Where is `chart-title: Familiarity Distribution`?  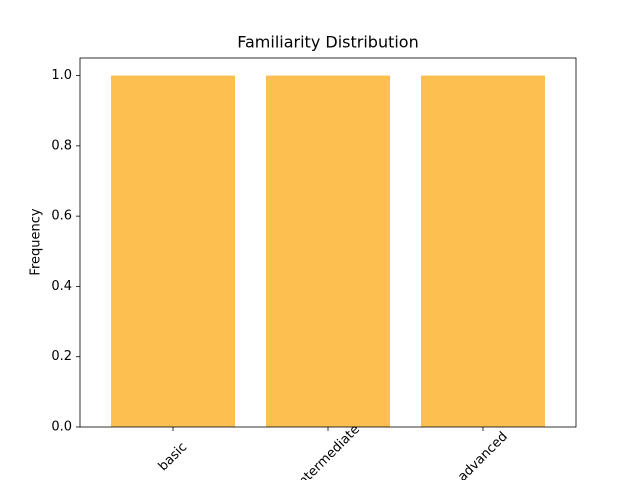
chart-title: Familiarity Distribution is located at coordinates (327, 42).